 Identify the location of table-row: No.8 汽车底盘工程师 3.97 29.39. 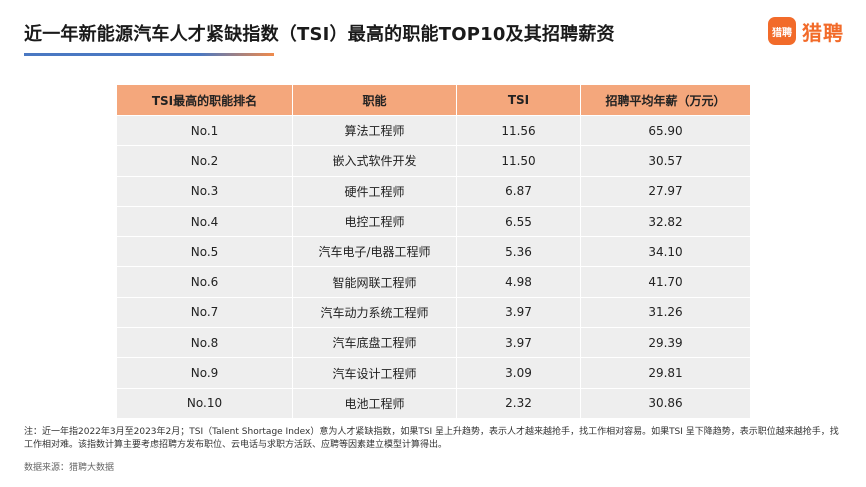
(433, 343).